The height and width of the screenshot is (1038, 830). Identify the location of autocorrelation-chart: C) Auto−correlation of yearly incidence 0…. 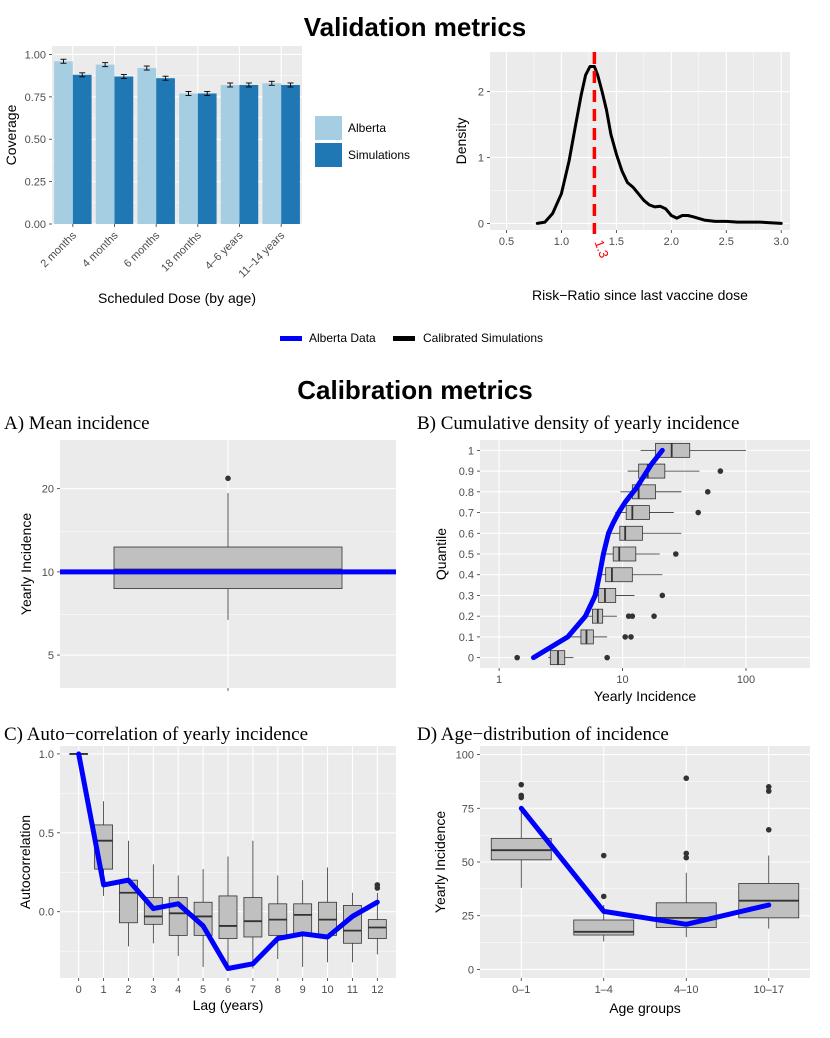
(200, 868).